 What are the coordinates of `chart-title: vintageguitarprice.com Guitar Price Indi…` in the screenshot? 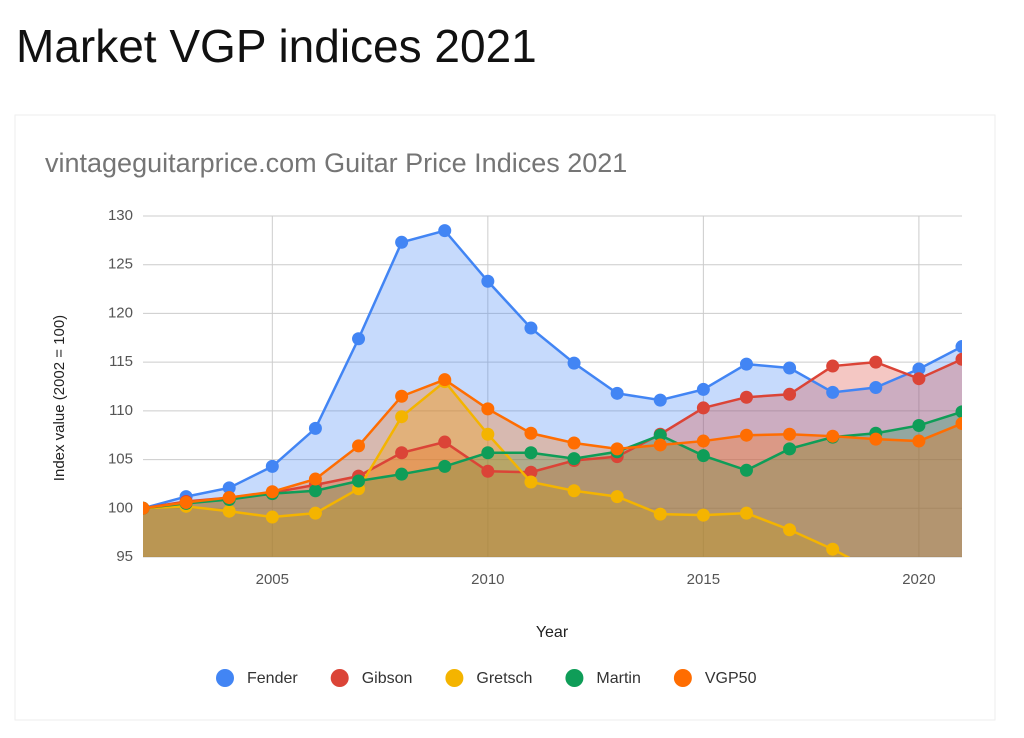 It's located at (336, 163).